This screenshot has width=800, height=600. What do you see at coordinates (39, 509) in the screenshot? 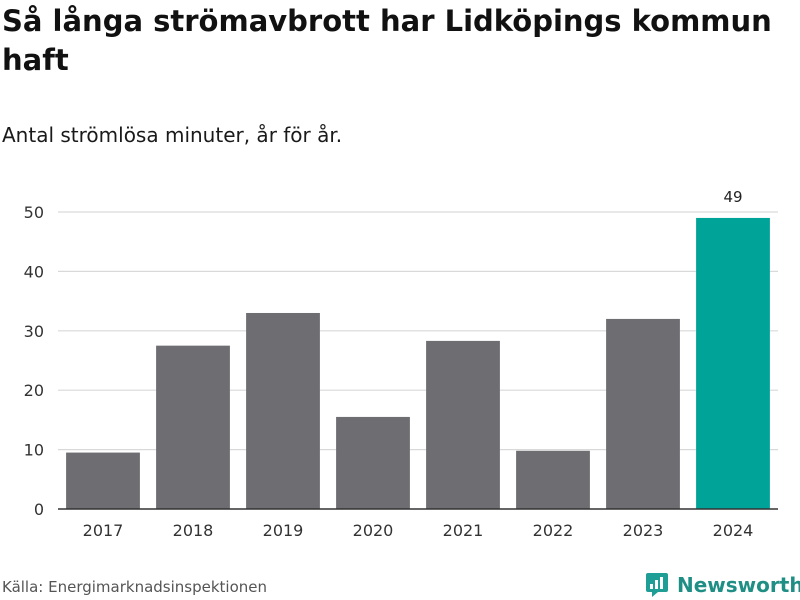
I see `y-tick-label: 0` at bounding box center [39, 509].